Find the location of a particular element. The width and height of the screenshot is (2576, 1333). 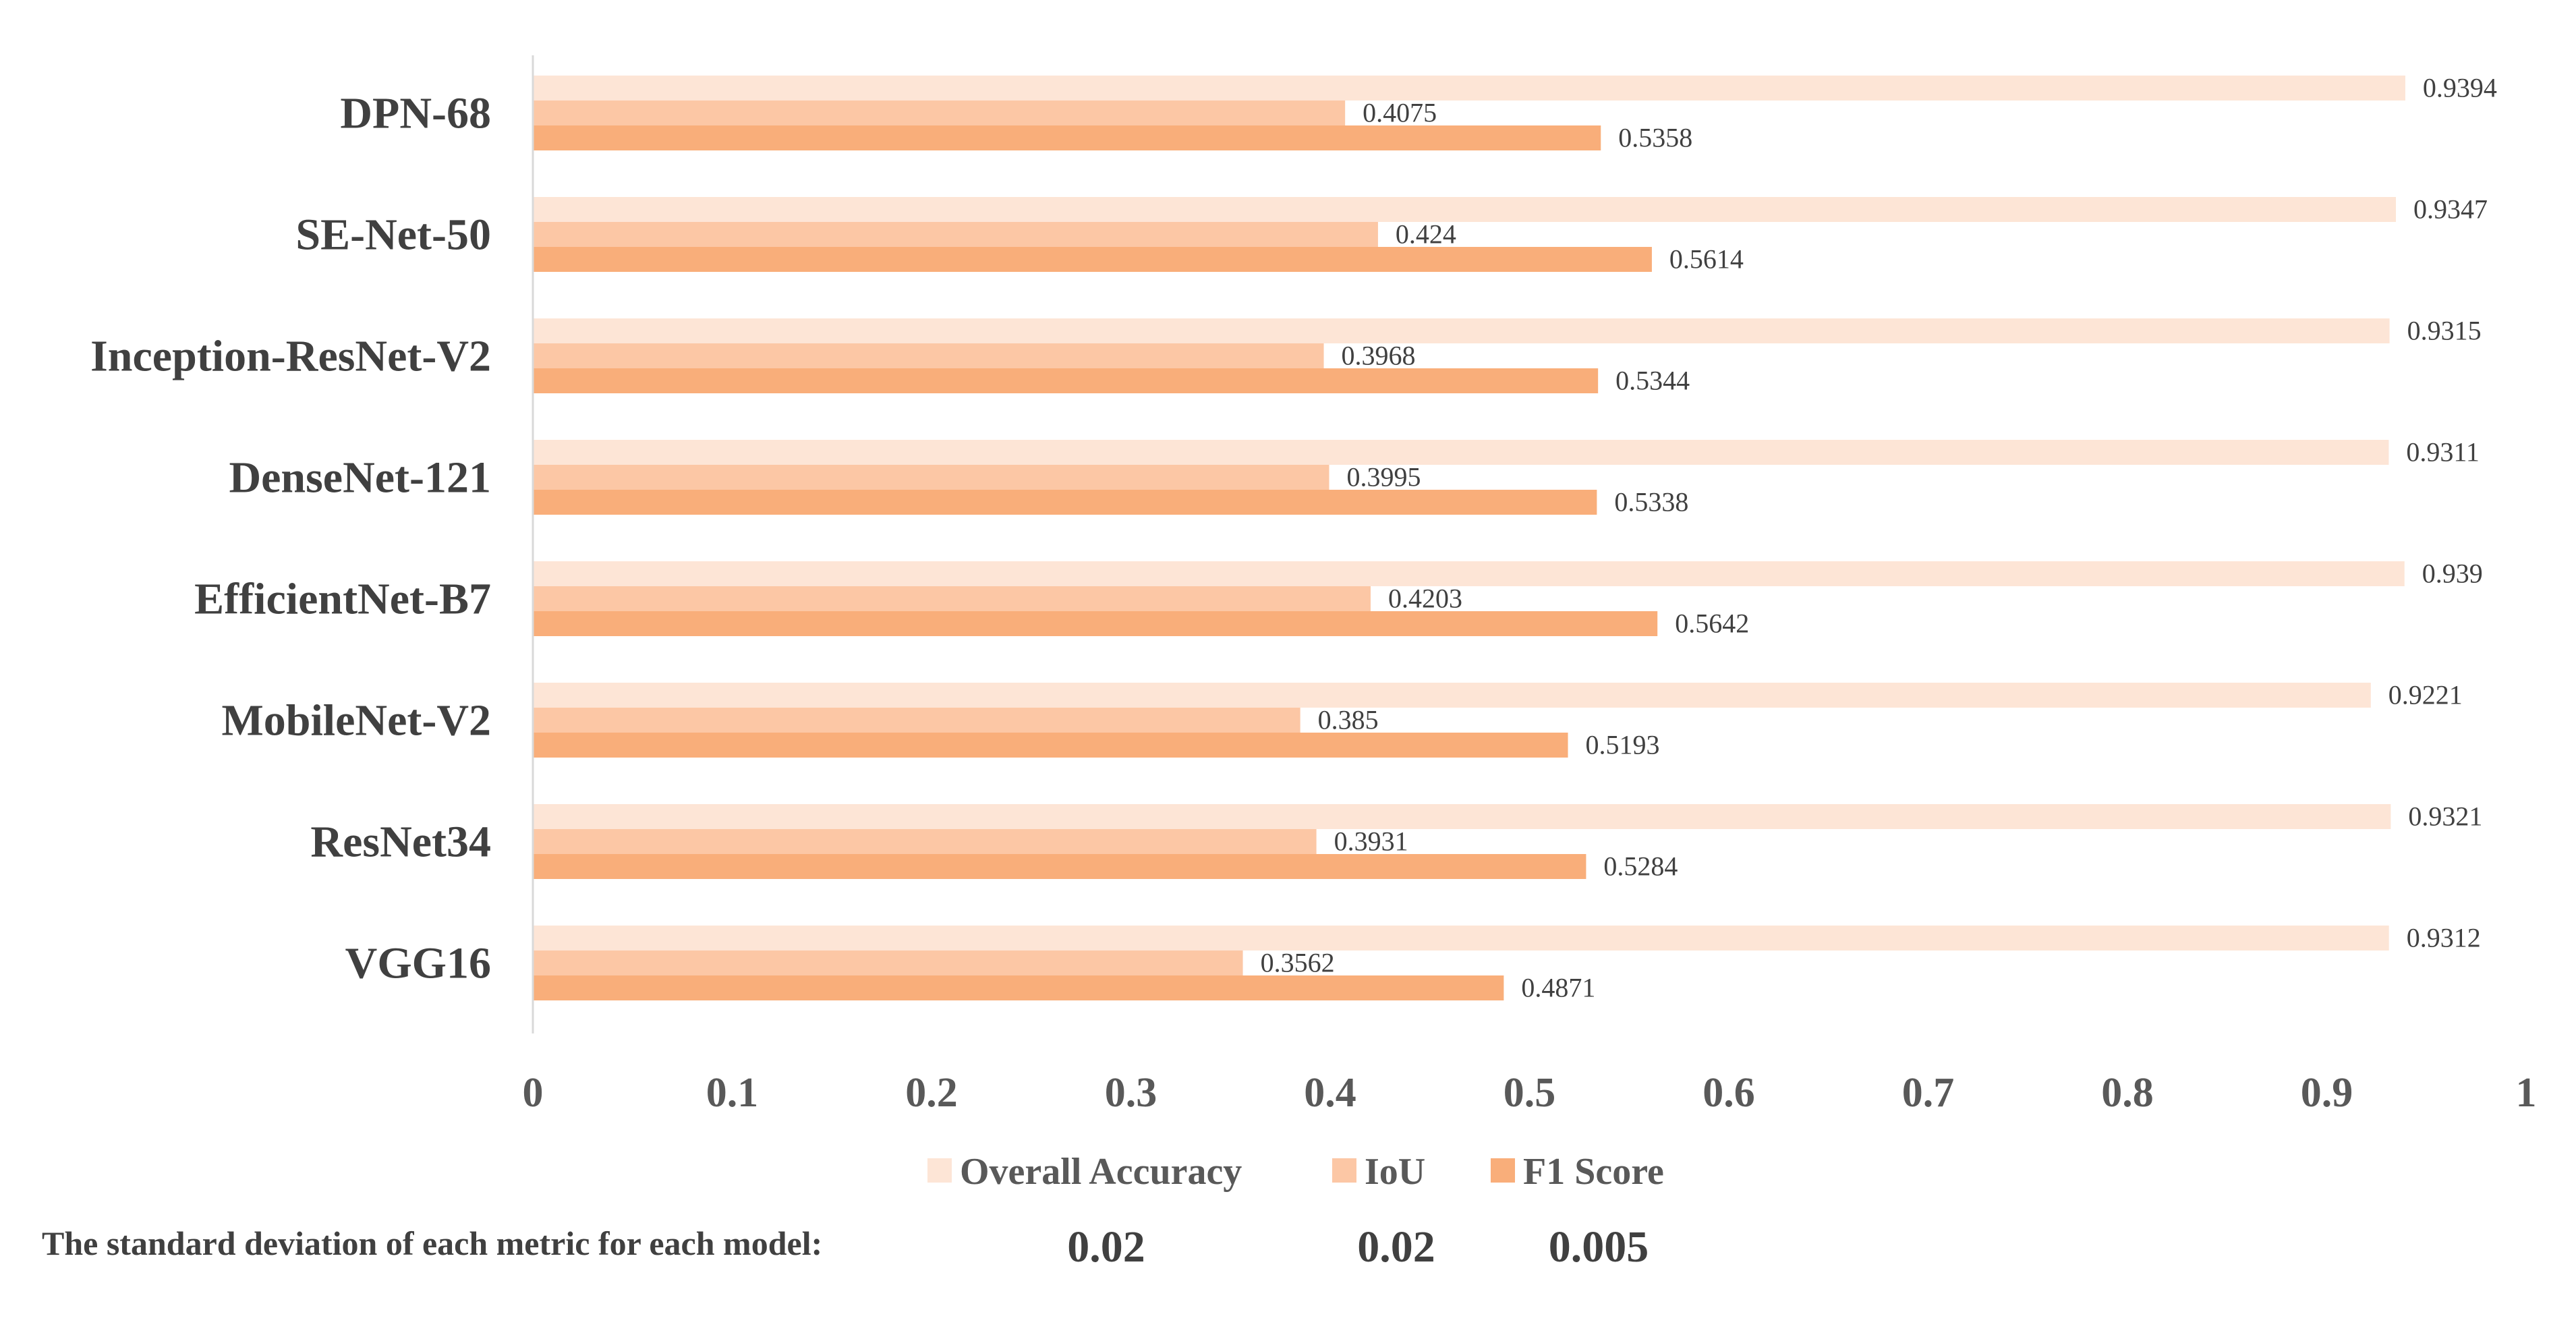

category-label-se-net-50: SE-Net-50 is located at coordinates (393, 235).